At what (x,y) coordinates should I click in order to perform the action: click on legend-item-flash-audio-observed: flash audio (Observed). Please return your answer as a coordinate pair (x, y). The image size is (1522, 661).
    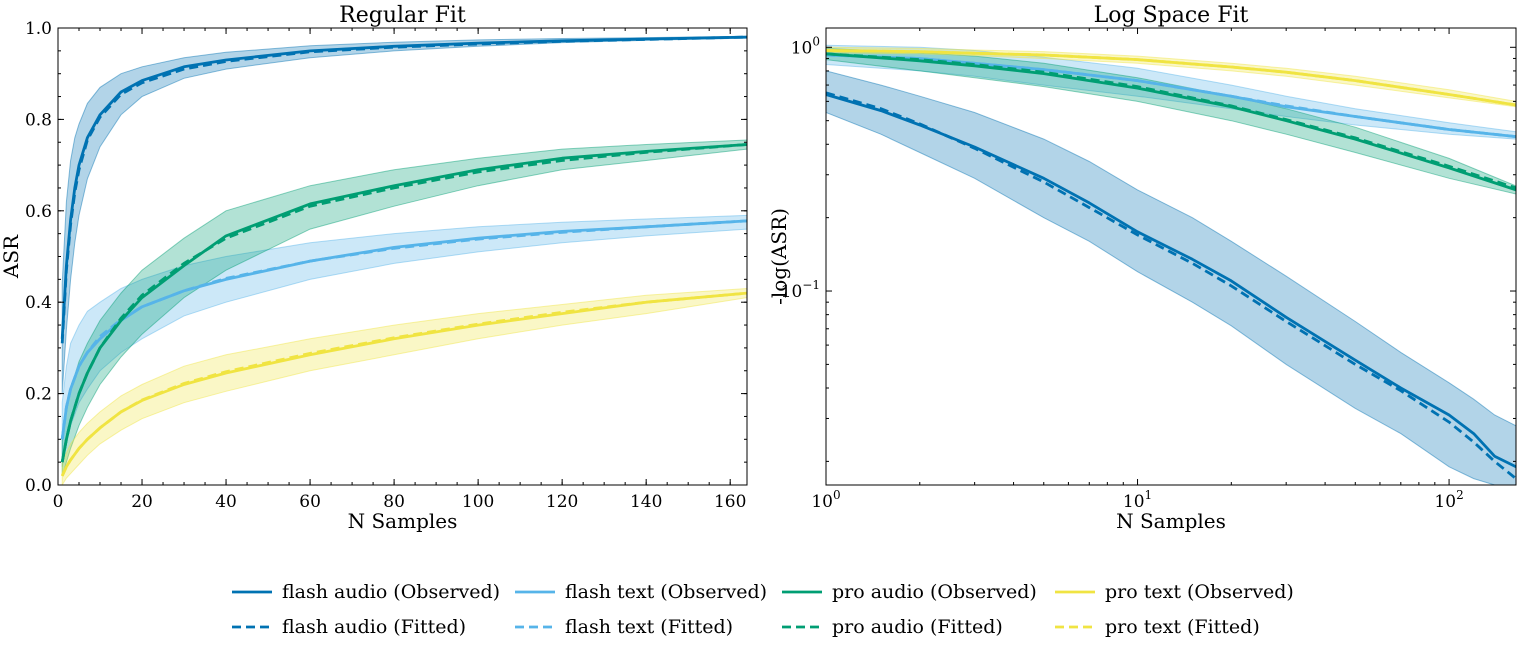
    Looking at the image, I should click on (366, 592).